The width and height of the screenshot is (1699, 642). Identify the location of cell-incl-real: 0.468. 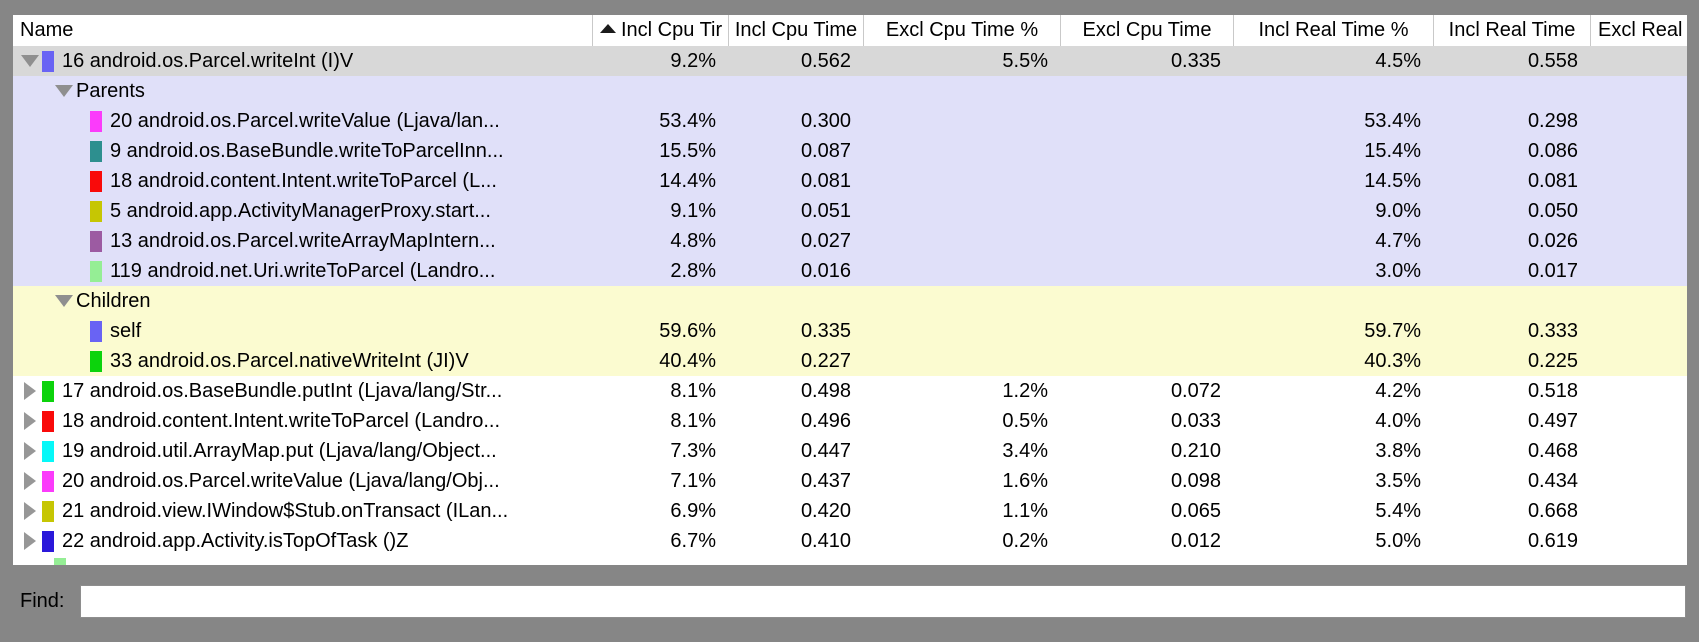
(1552, 450).